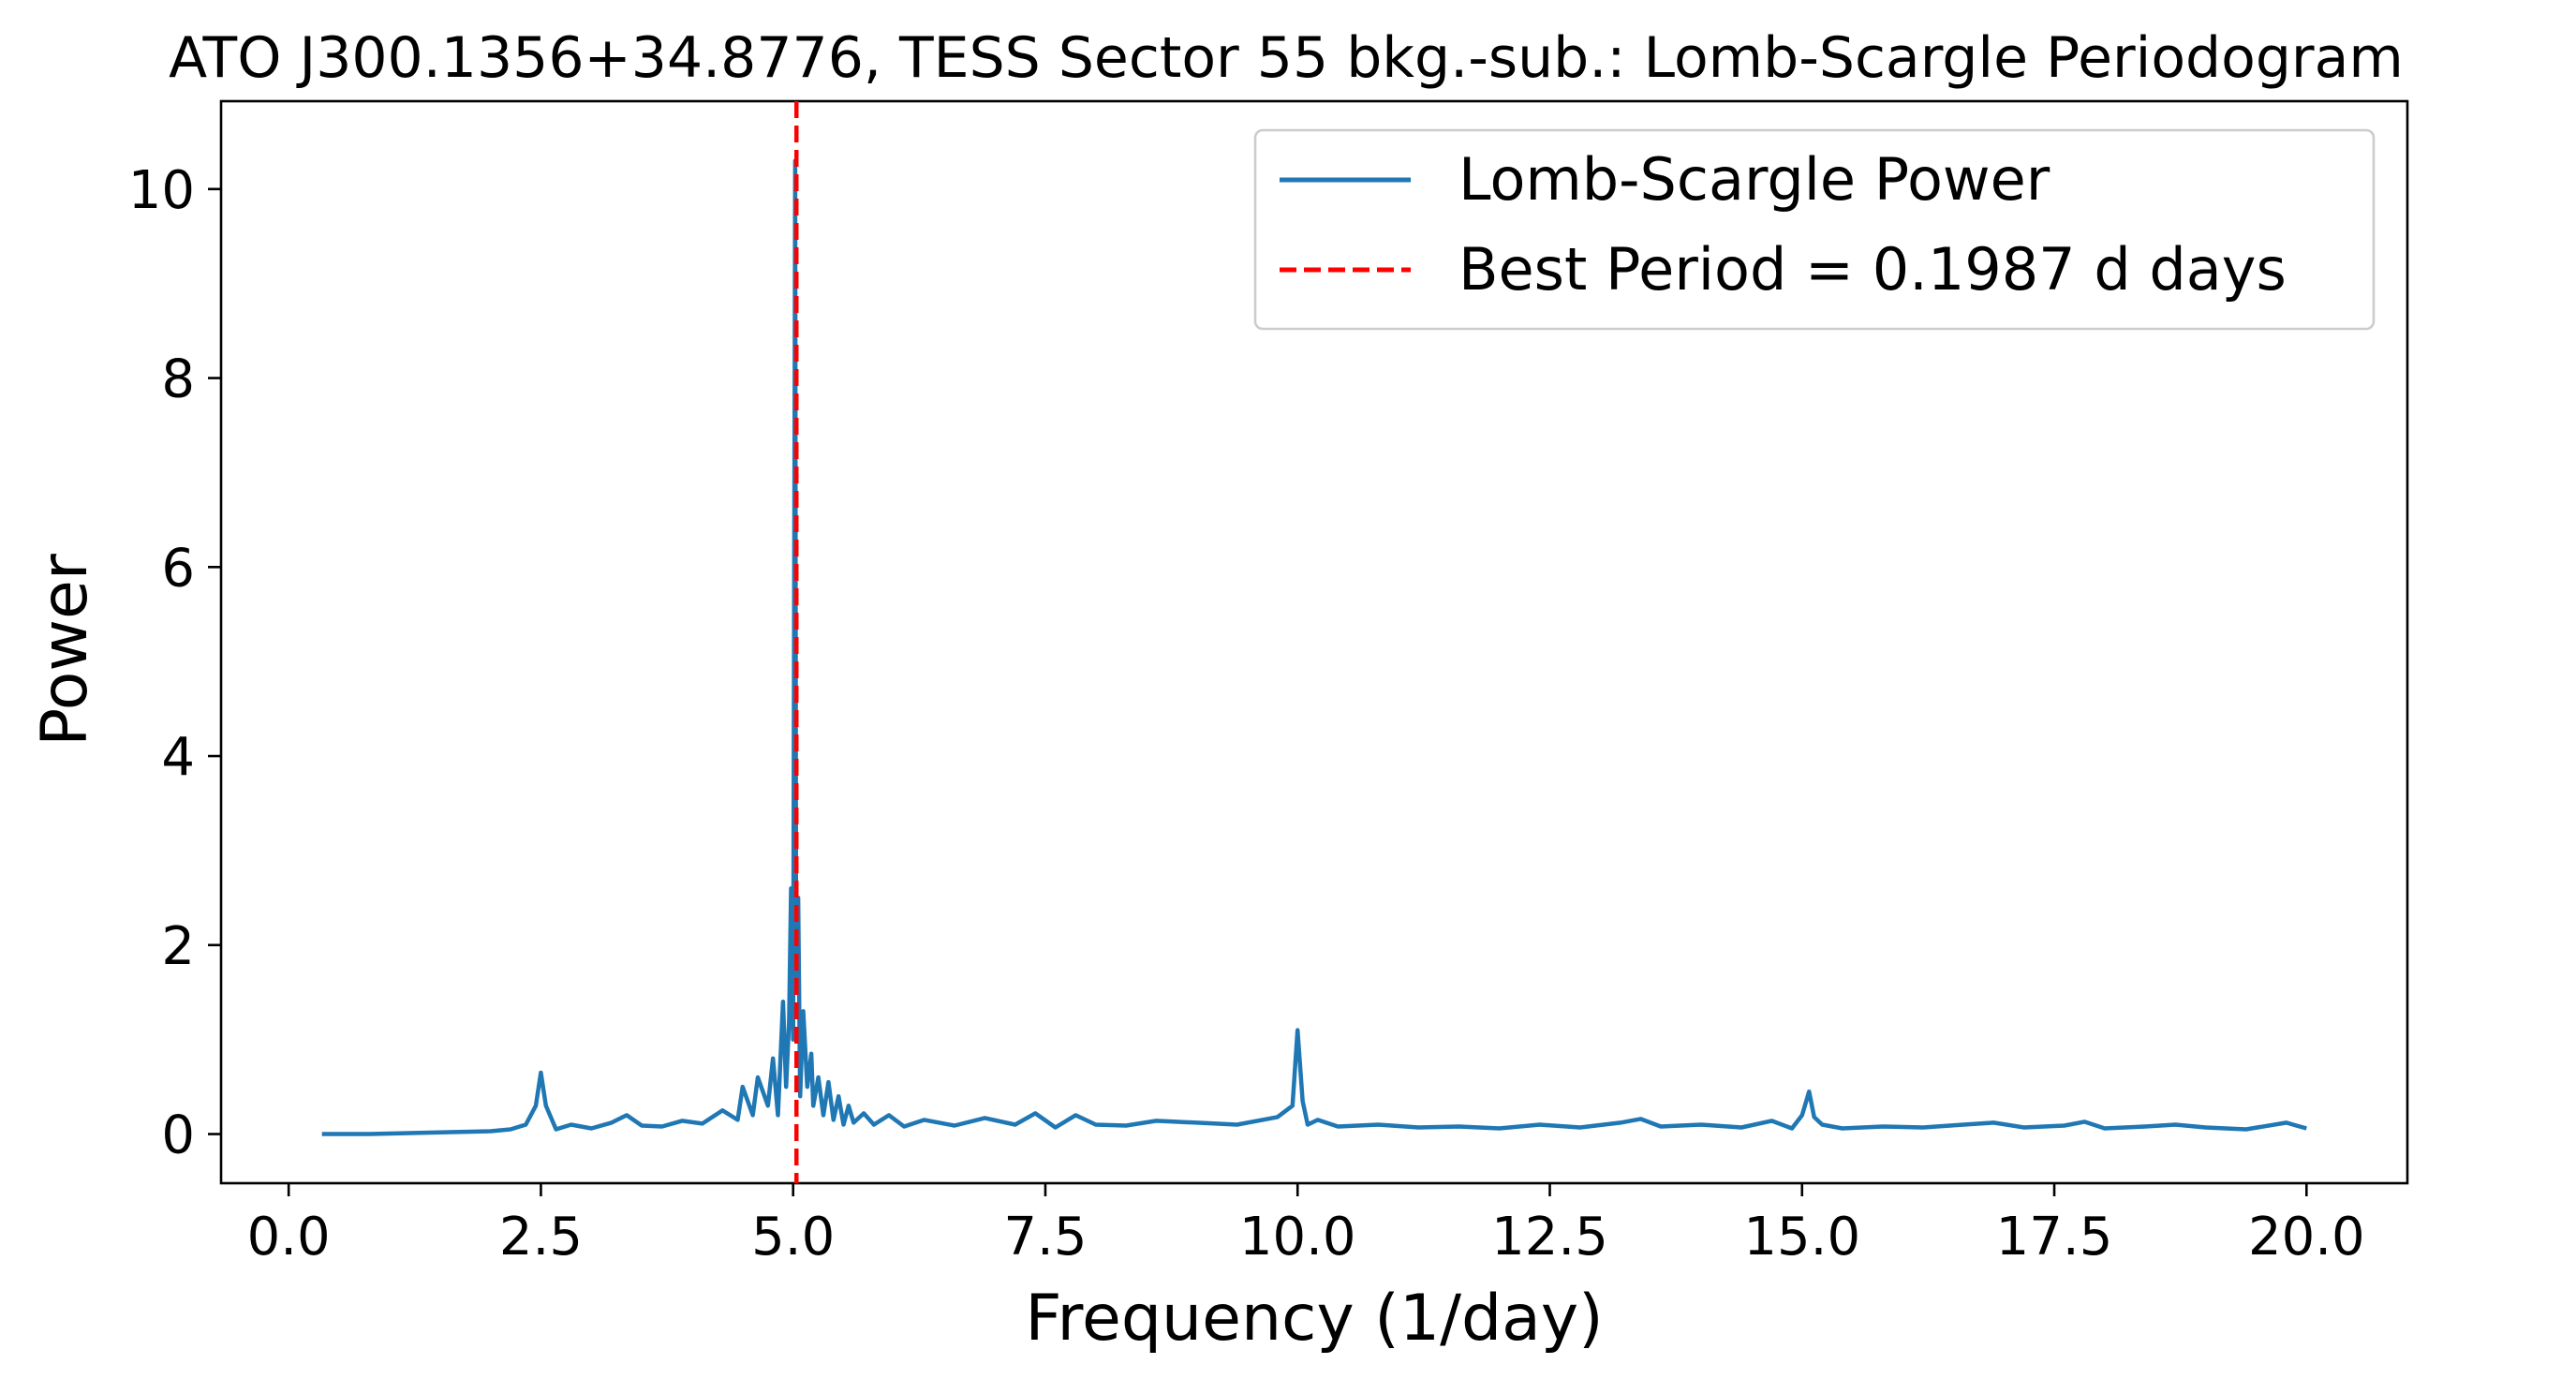 This screenshot has height=1379, width=2576. What do you see at coordinates (1045, 1238) in the screenshot?
I see `x-tick-label: 7.5` at bounding box center [1045, 1238].